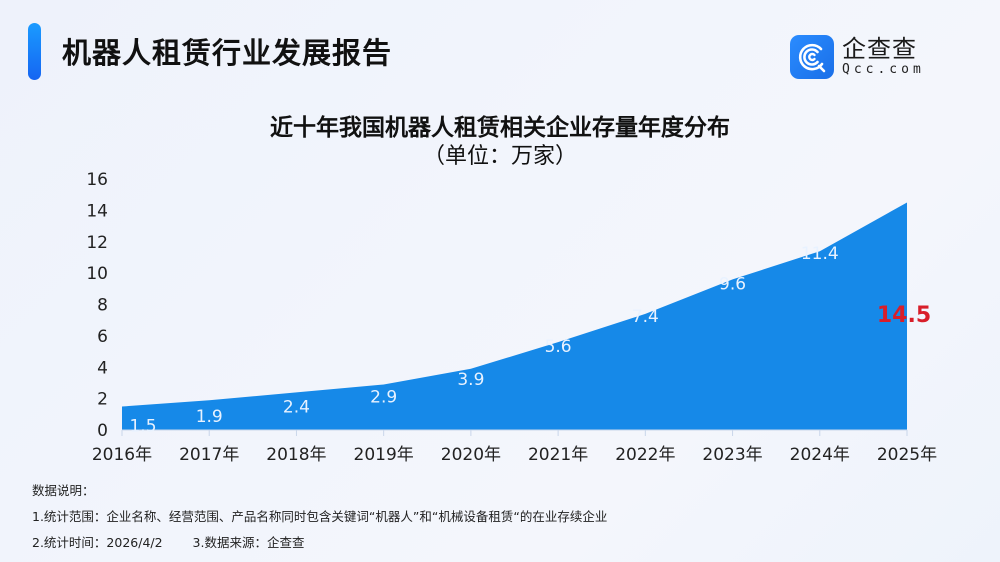 This screenshot has width=1000, height=562. Describe the element at coordinates (209, 417) in the screenshot. I see `value-label: 1.9` at that location.